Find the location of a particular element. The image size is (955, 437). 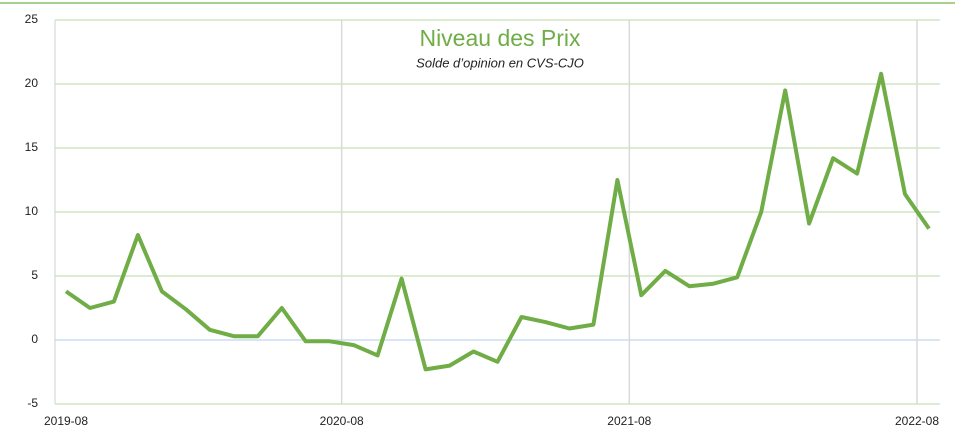

x-tick-label: 2022-08 is located at coordinates (917, 421).